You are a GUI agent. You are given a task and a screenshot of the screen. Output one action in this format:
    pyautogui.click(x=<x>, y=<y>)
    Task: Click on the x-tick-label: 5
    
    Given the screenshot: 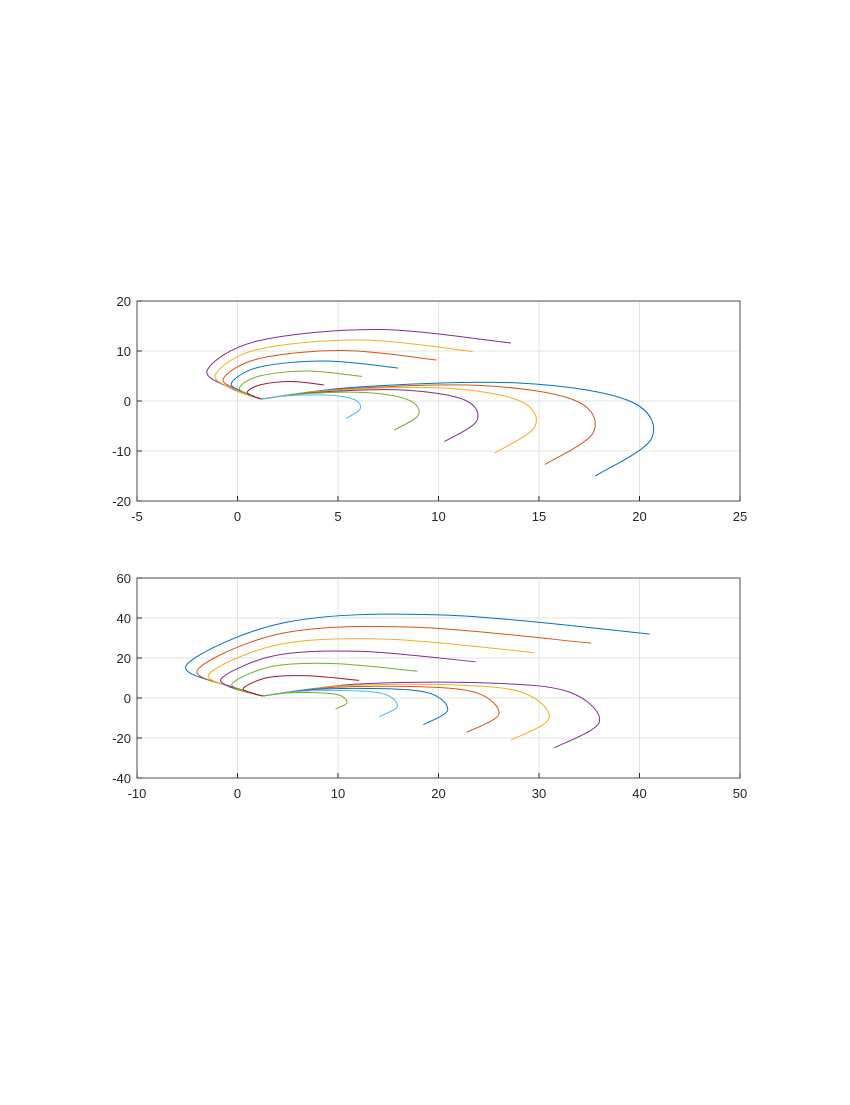 What is the action you would take?
    pyautogui.click(x=337, y=516)
    